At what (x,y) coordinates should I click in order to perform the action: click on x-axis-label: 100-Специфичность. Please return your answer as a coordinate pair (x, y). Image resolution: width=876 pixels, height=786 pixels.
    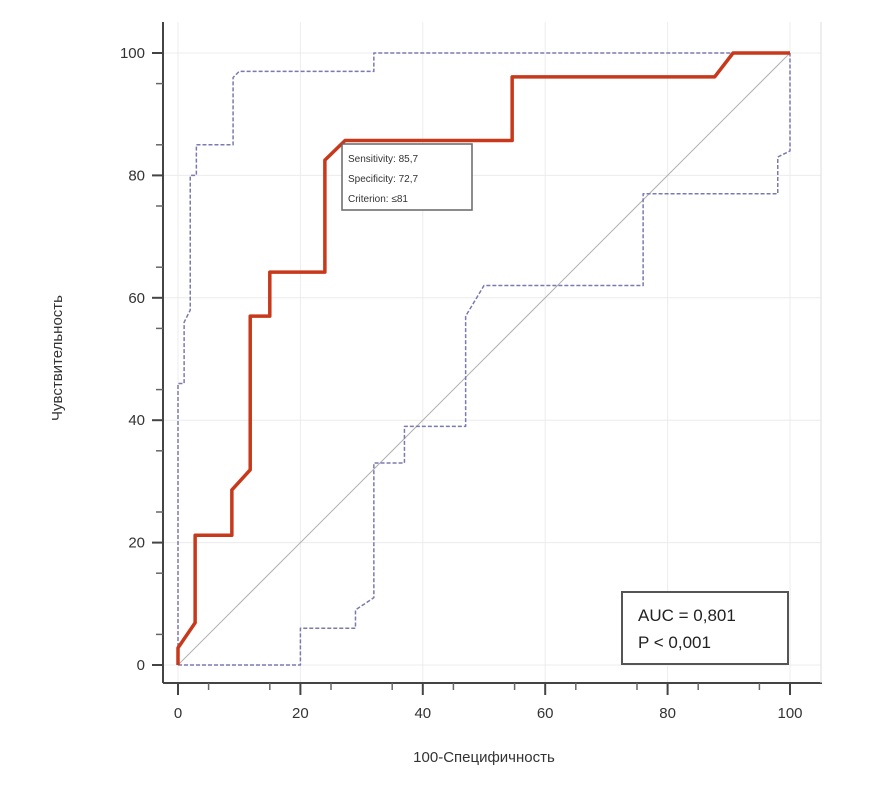
    Looking at the image, I should click on (484, 757).